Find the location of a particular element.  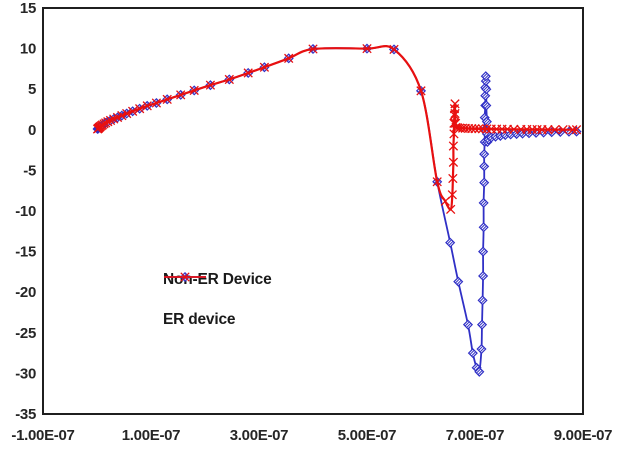

y-tick-label: -10 is located at coordinates (25, 211).